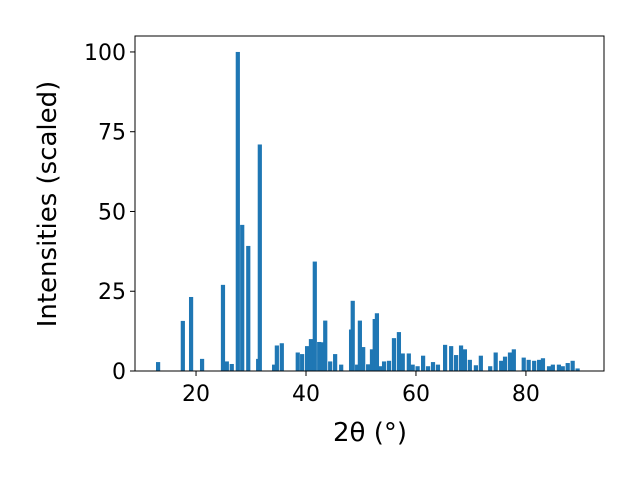  Describe the element at coordinates (306, 394) in the screenshot. I see `x-tick-label: 40` at that location.